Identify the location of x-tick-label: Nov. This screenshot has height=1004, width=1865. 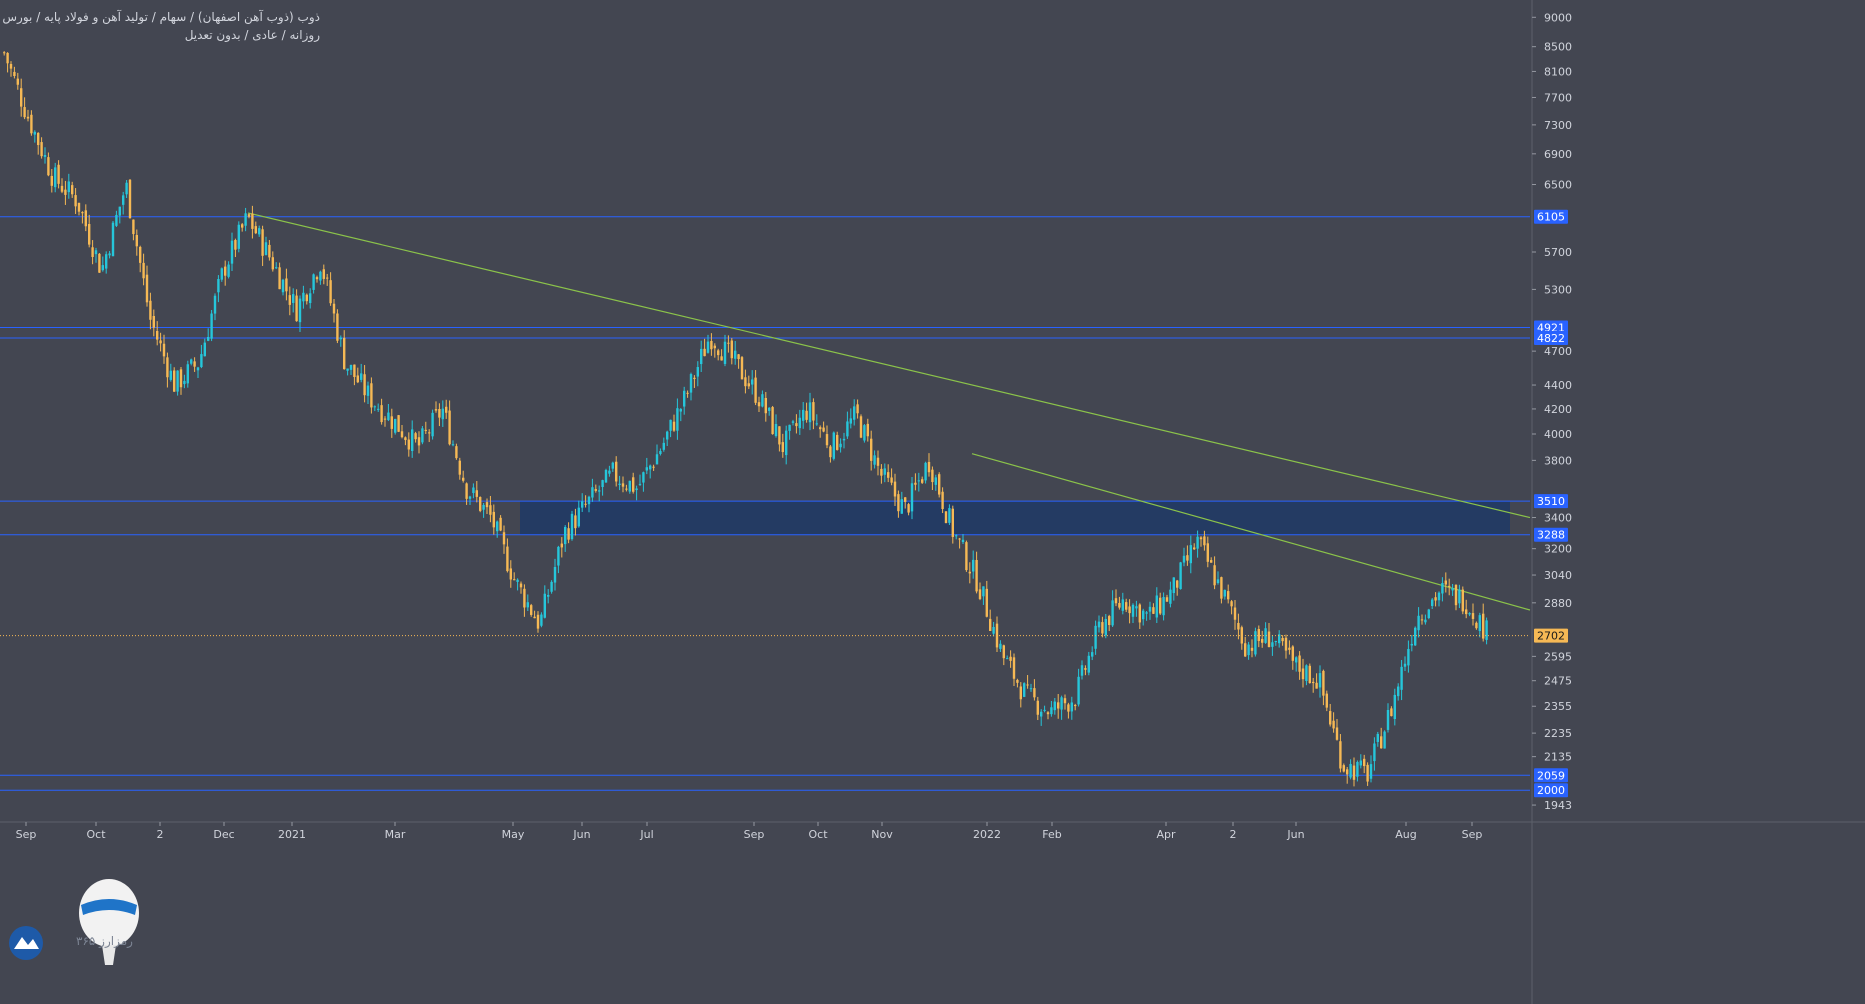
(882, 834).